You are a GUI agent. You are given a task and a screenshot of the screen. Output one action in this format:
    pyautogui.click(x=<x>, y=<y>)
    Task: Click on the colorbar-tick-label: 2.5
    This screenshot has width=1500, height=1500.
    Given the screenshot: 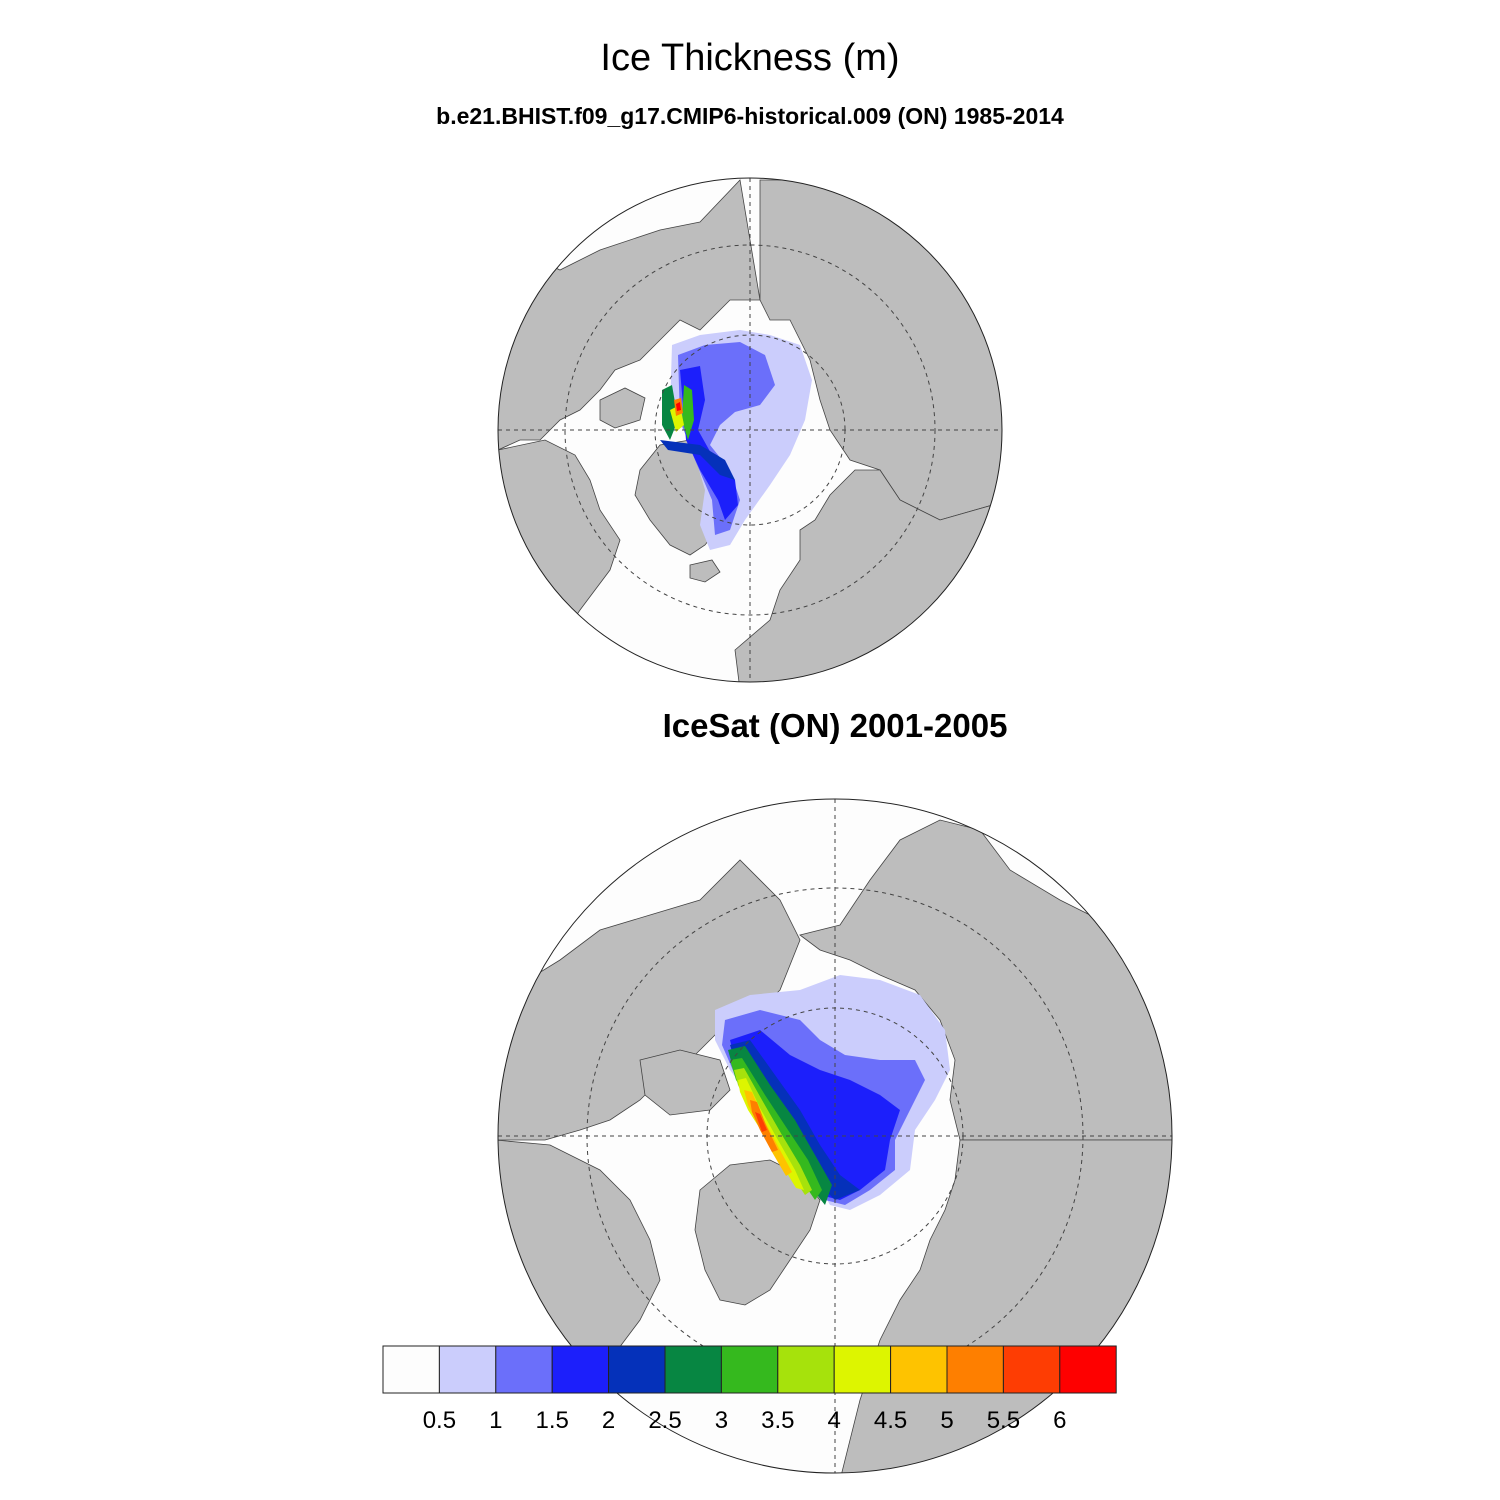 What is the action you would take?
    pyautogui.click(x=664, y=1420)
    